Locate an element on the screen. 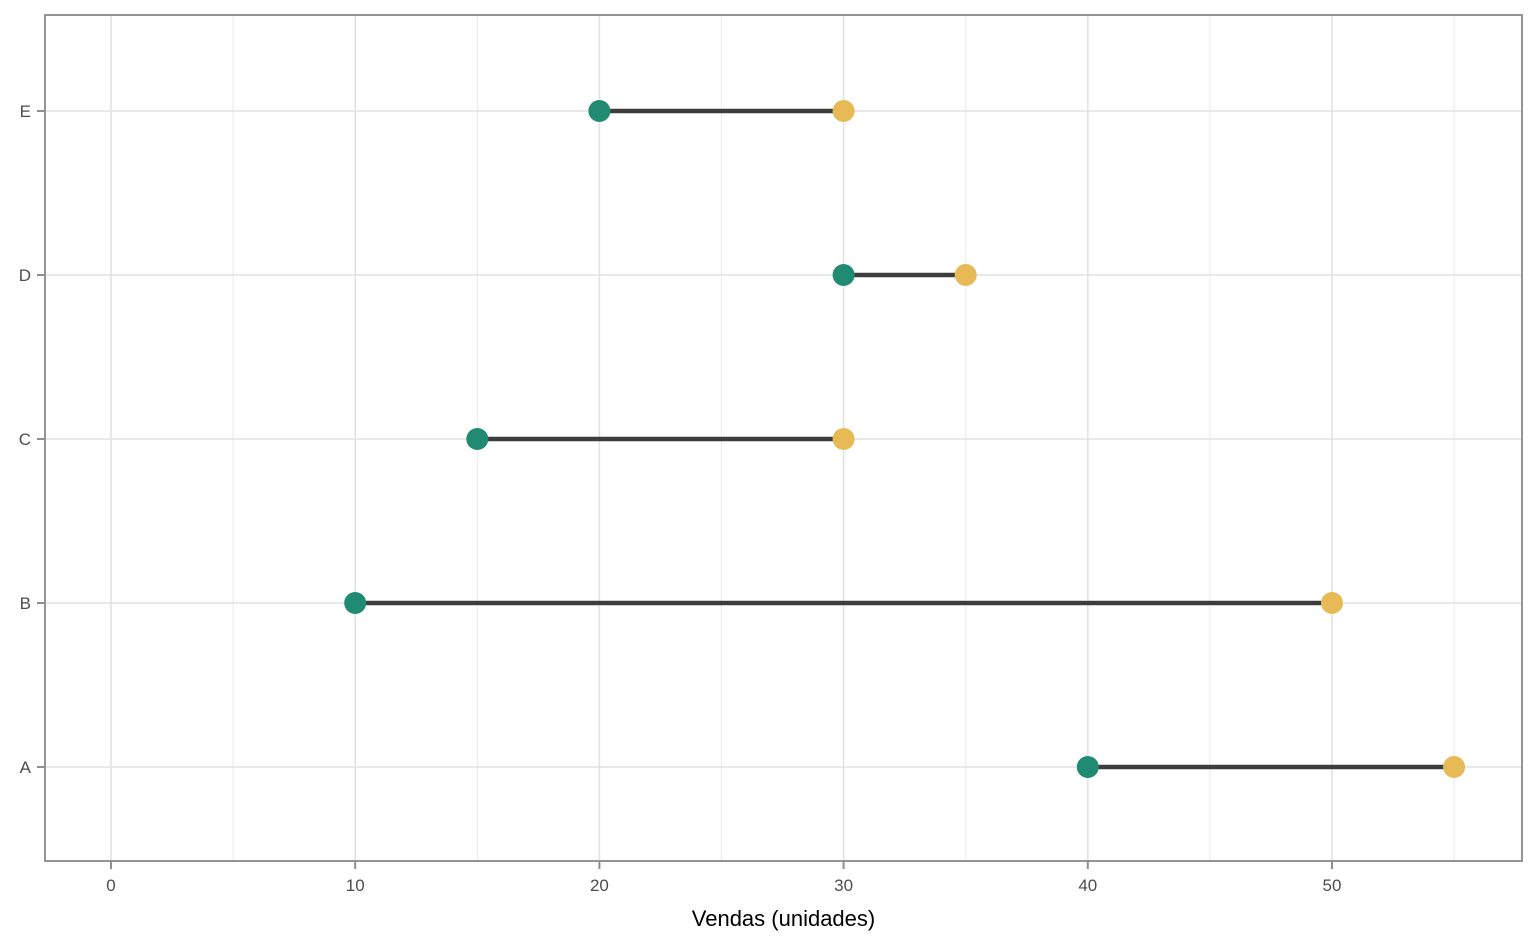  y-tick-label: D is located at coordinates (25, 275).